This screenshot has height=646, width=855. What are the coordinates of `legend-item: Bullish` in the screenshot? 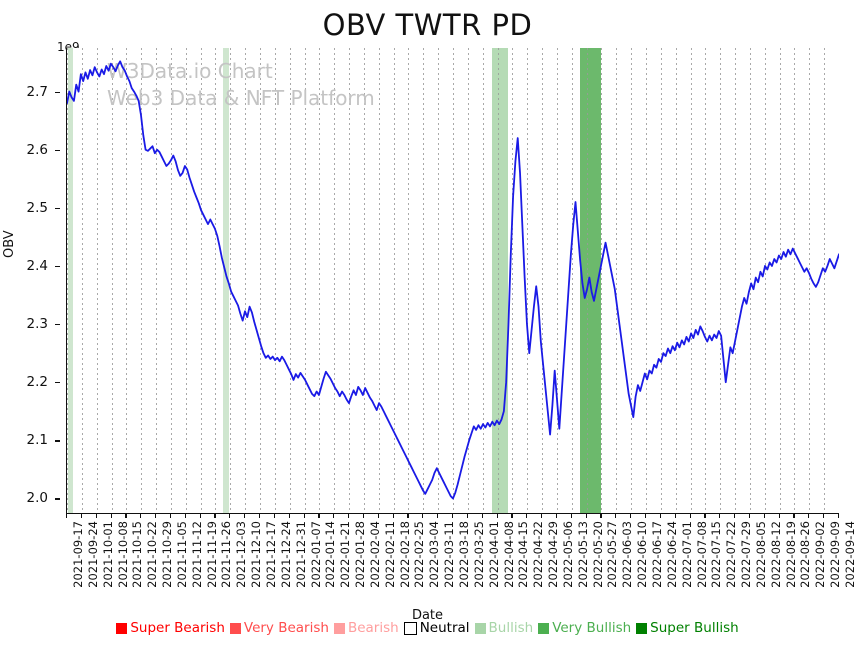 It's located at (504, 628).